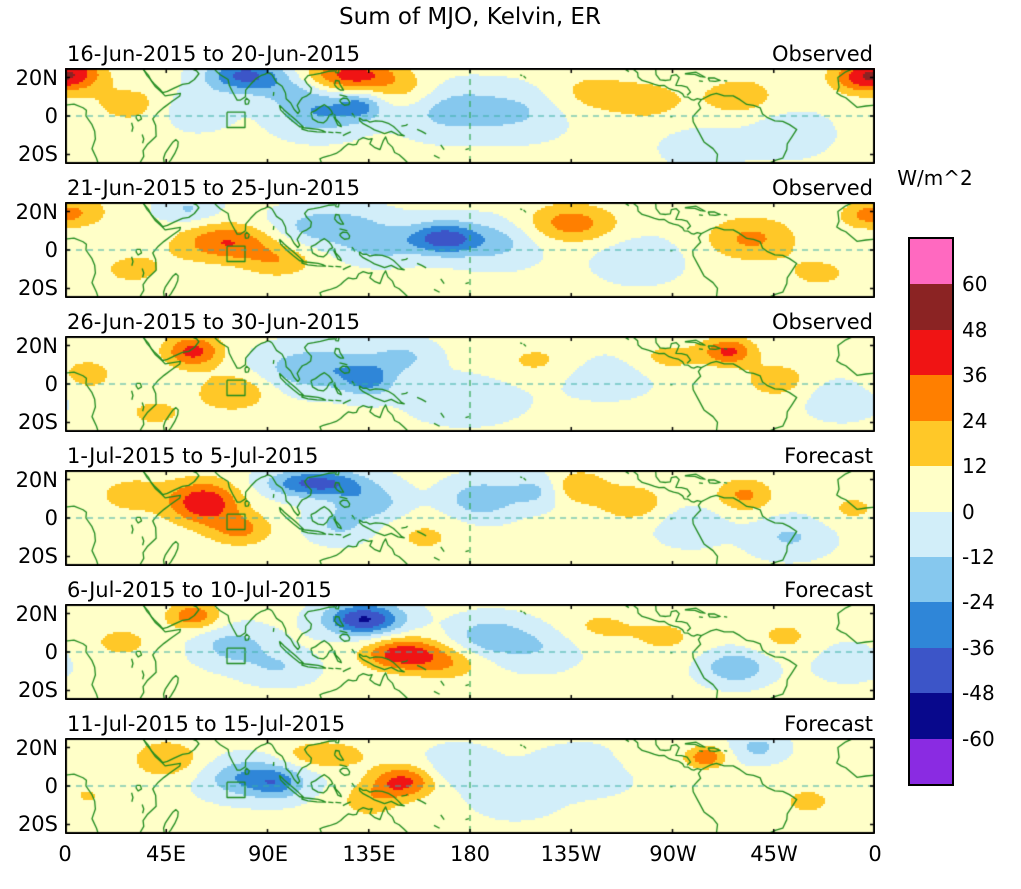 This screenshot has width=1021, height=889. I want to click on colorbar, so click(931, 511).